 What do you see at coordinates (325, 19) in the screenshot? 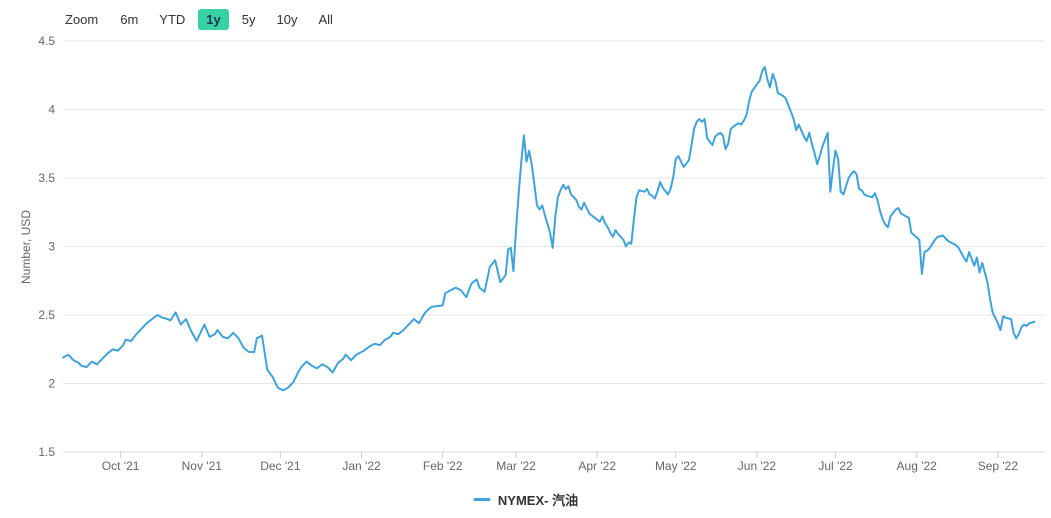
I see `range-button-all: All` at bounding box center [325, 19].